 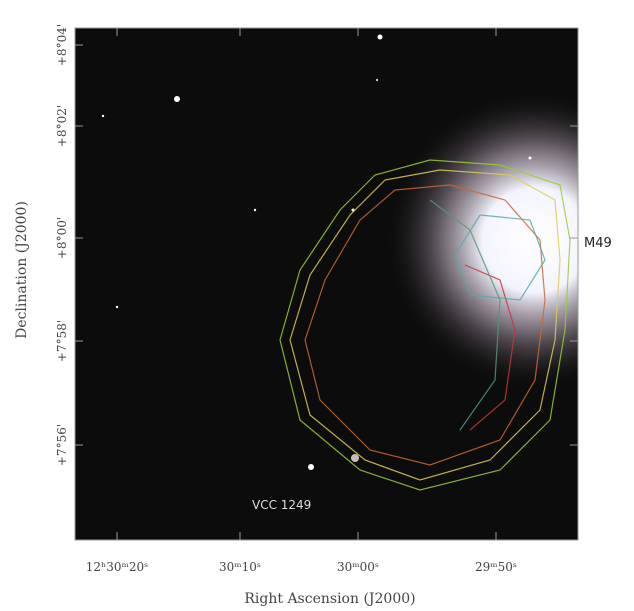 I want to click on y-tick-label: +8°00', so click(x=62, y=238).